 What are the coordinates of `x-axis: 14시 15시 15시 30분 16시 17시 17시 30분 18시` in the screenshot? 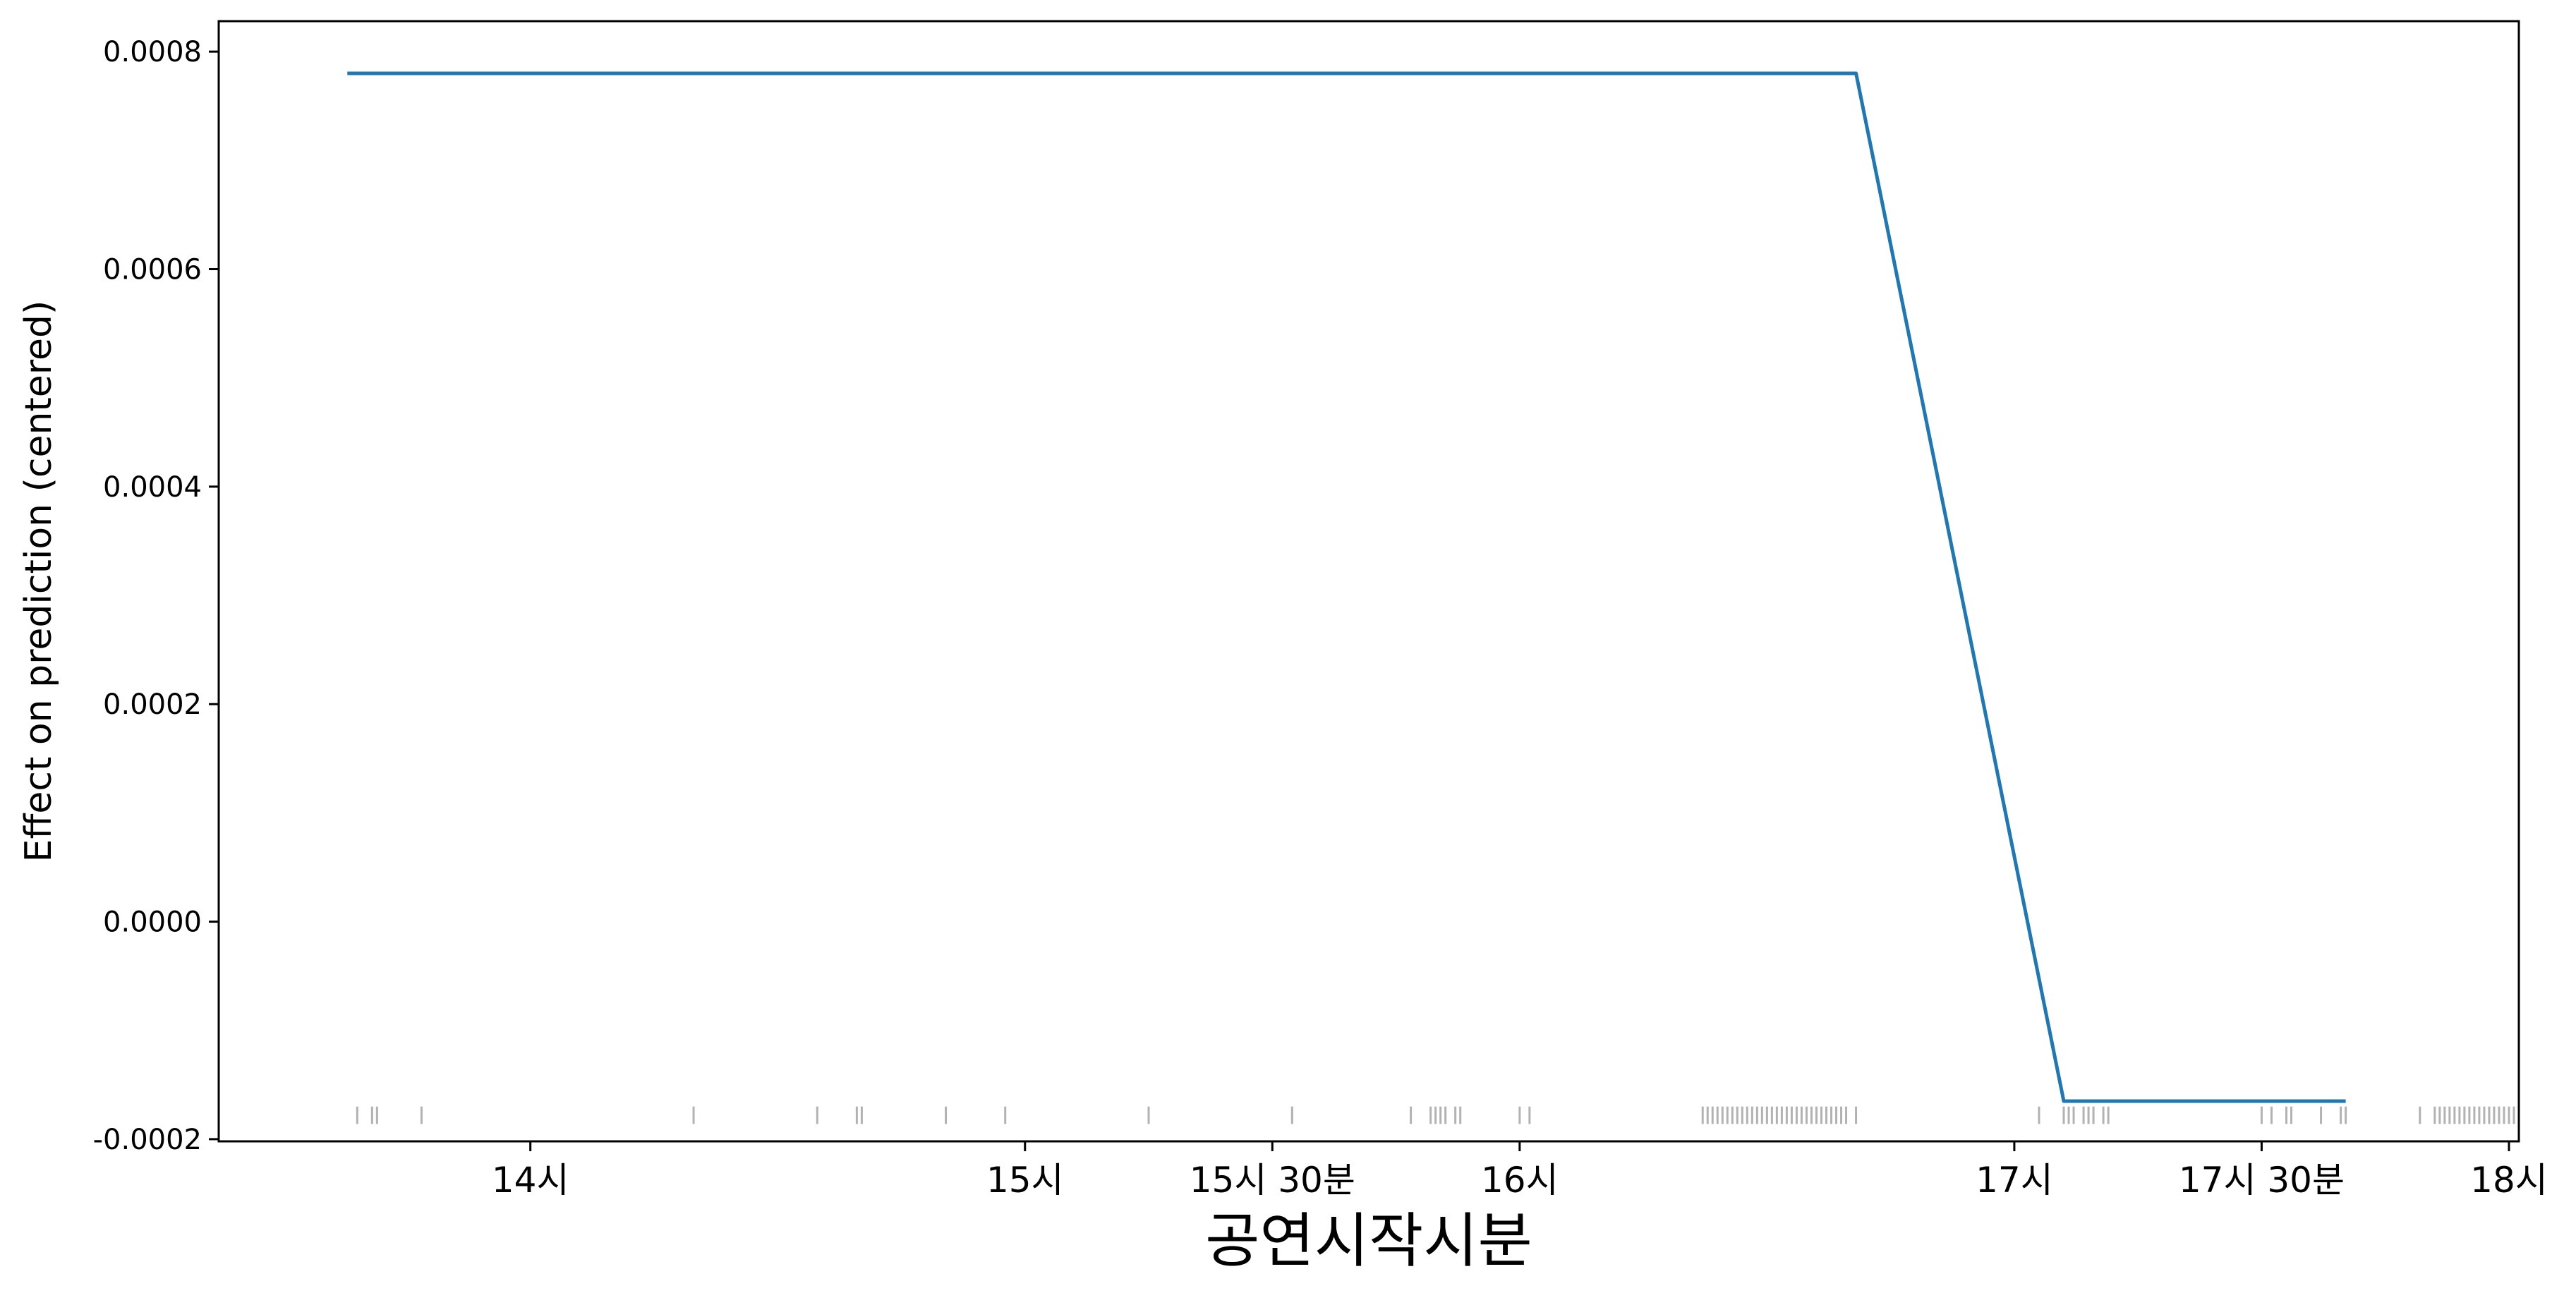 It's located at (1520, 1171).